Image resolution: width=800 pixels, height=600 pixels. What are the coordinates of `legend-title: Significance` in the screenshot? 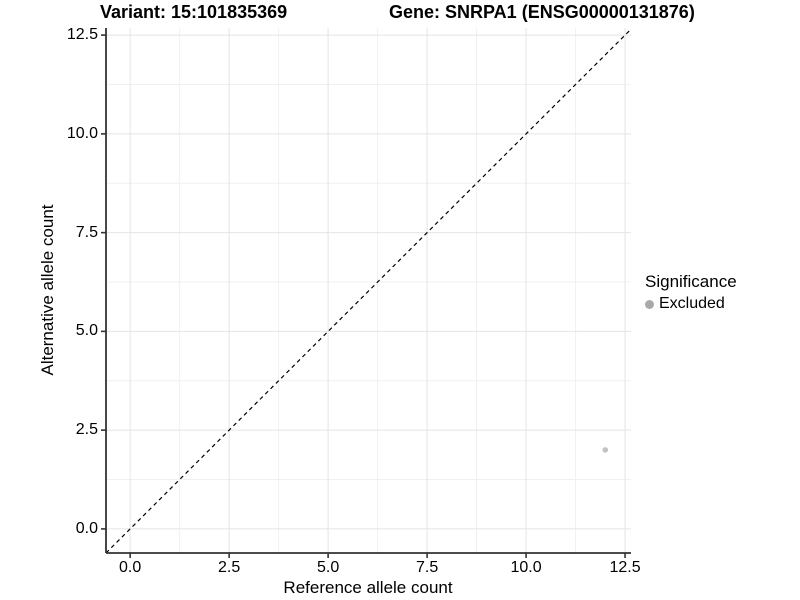 It's located at (691, 281).